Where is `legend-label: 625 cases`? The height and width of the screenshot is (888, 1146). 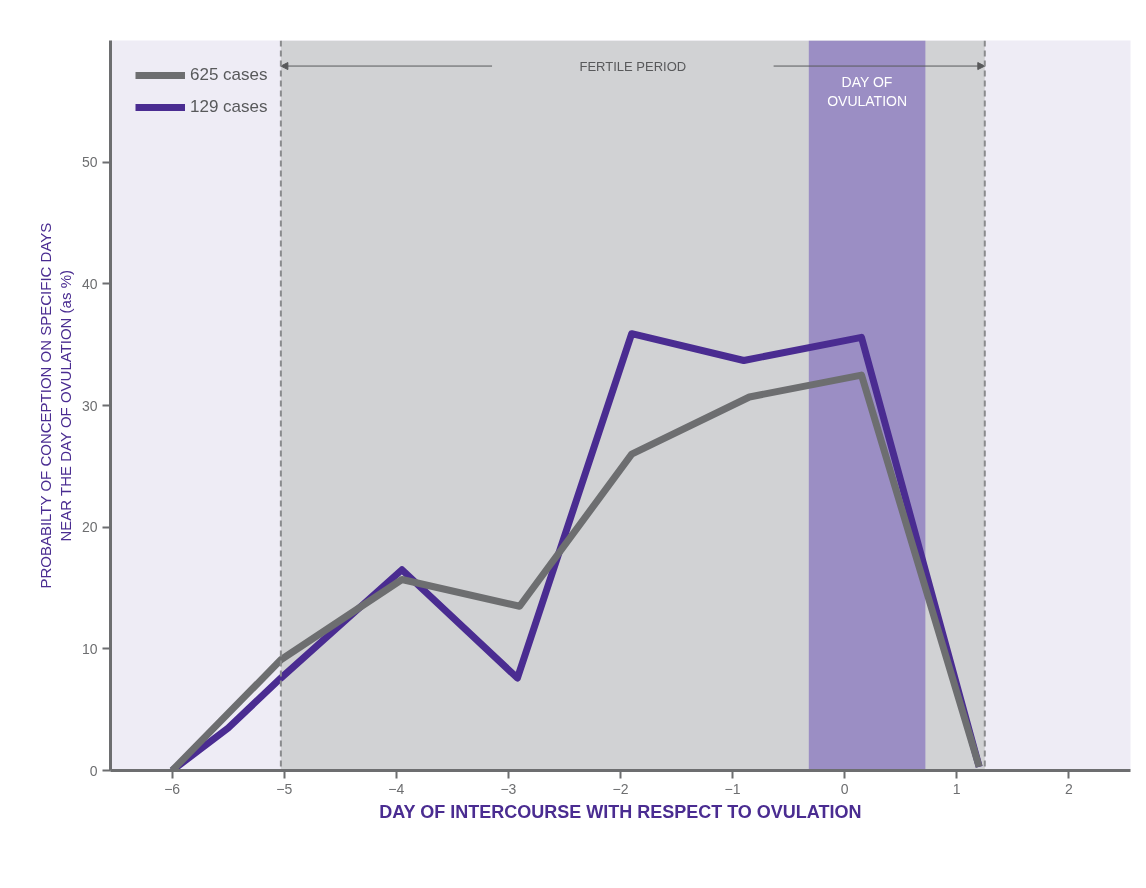 legend-label: 625 cases is located at coordinates (229, 75).